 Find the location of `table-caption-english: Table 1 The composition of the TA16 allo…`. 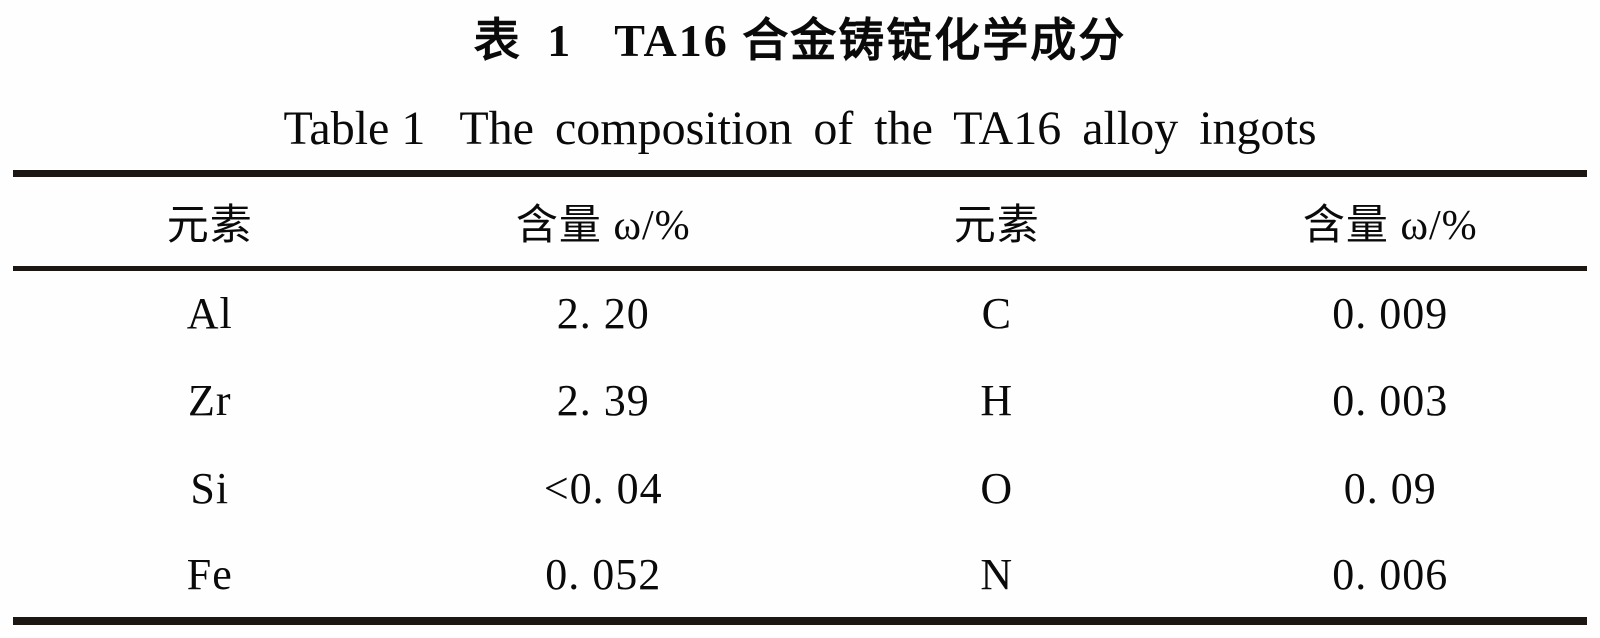

table-caption-english: Table 1 The composition of the TA16 allo… is located at coordinates (800, 128).